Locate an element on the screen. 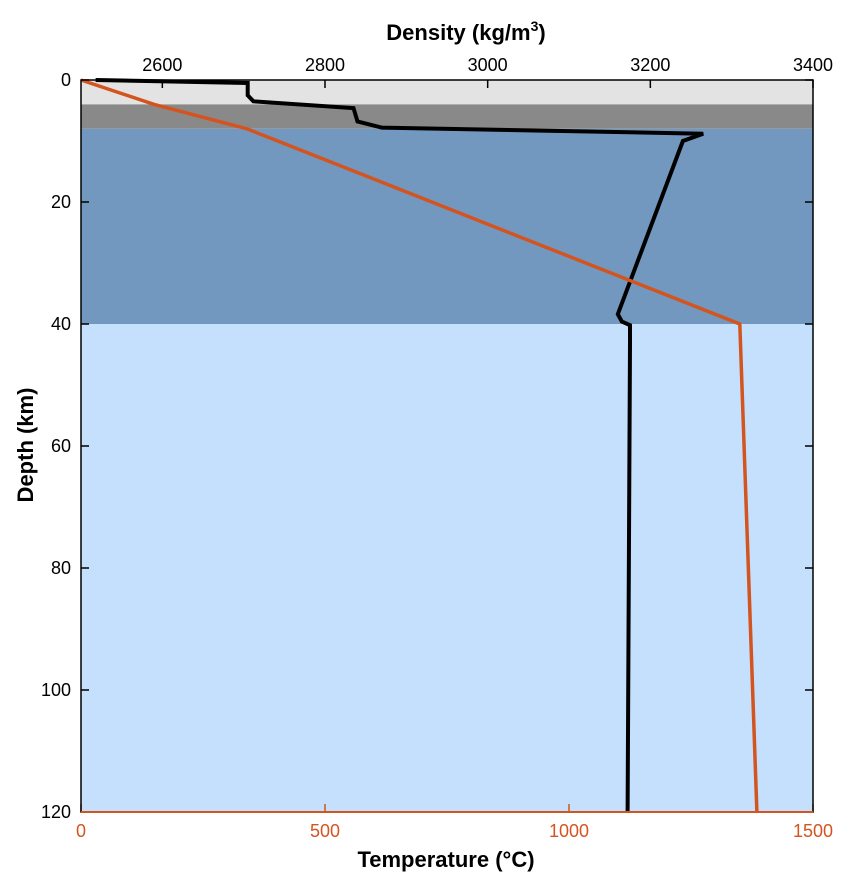 The width and height of the screenshot is (843, 873). density-tick-label: 3000 is located at coordinates (488, 65).